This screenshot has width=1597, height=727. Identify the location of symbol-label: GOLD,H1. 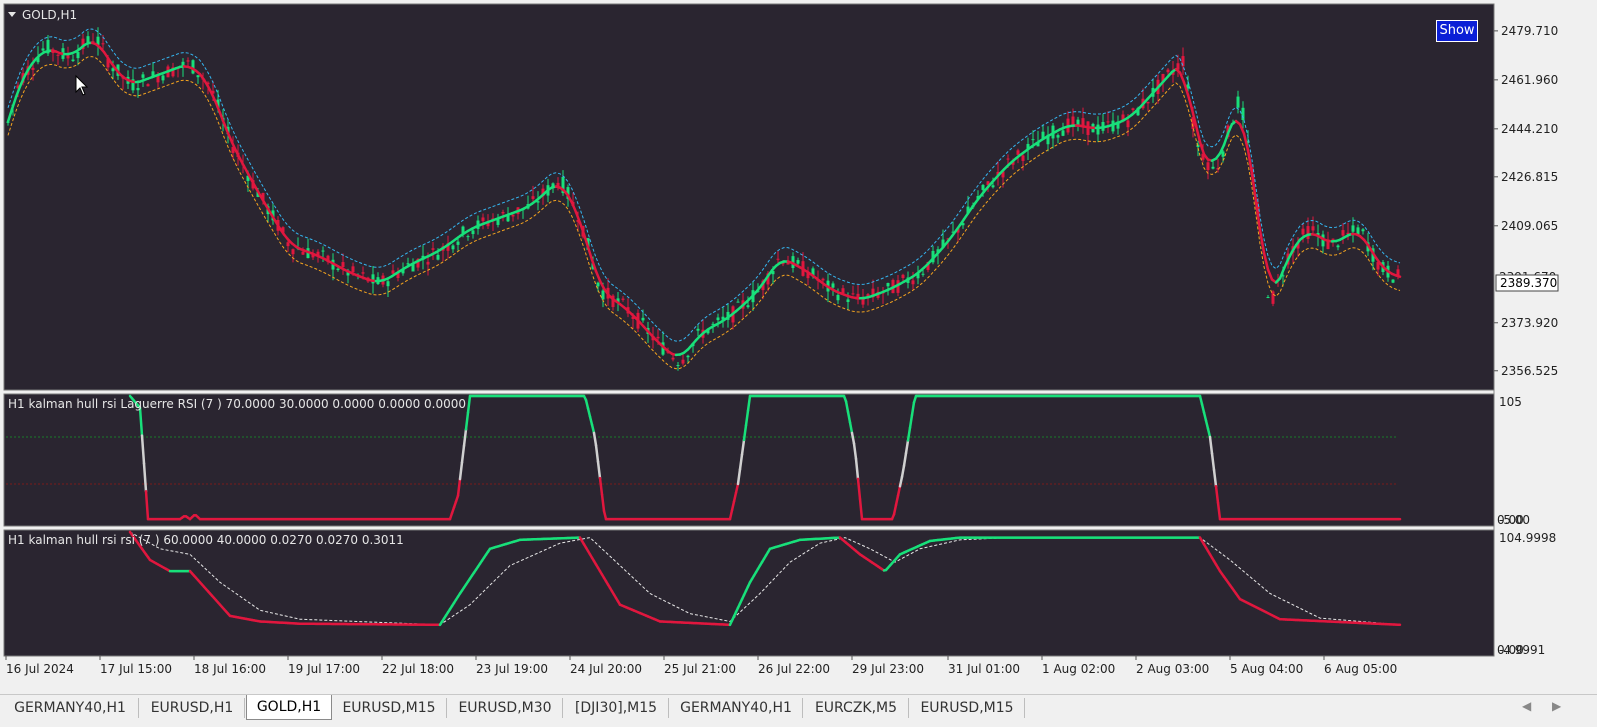
(49, 15).